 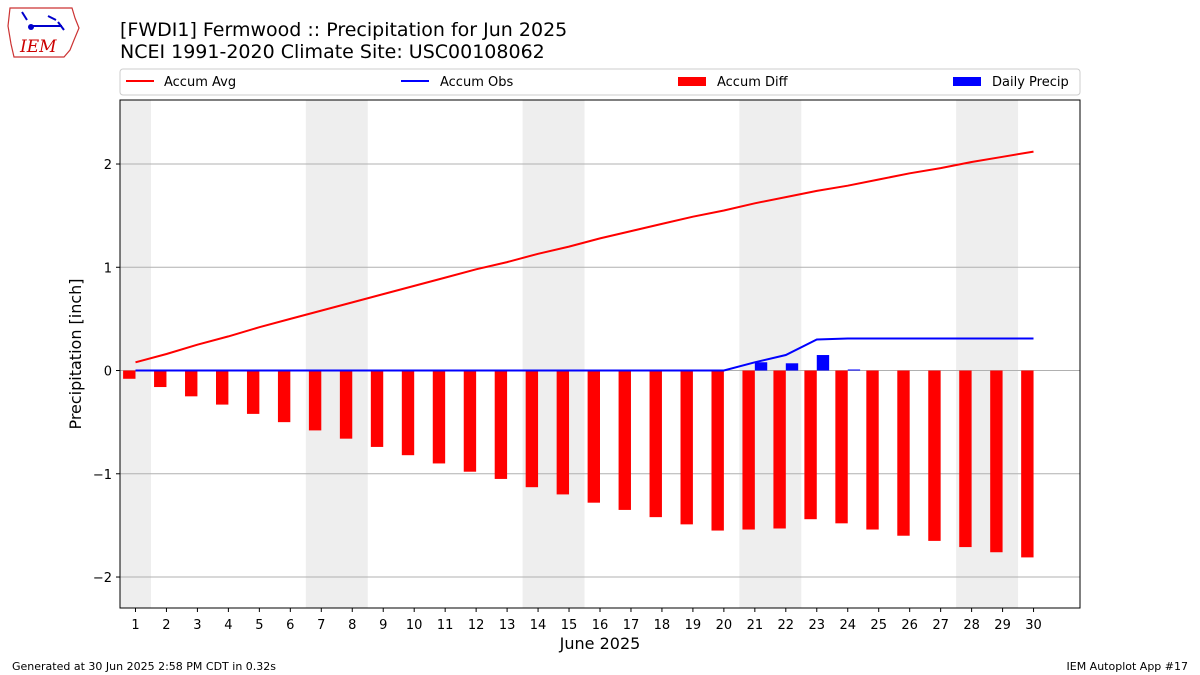 I want to click on x-tick-label: 14, so click(x=538, y=625).